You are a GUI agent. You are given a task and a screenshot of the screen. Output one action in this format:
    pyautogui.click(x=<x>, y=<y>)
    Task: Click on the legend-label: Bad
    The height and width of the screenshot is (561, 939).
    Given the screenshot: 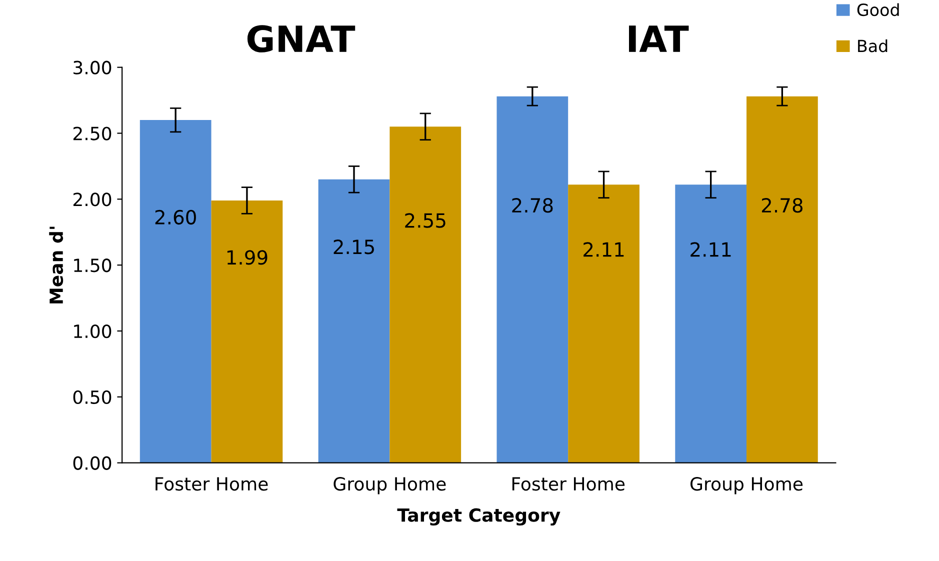 What is the action you would take?
    pyautogui.click(x=873, y=45)
    